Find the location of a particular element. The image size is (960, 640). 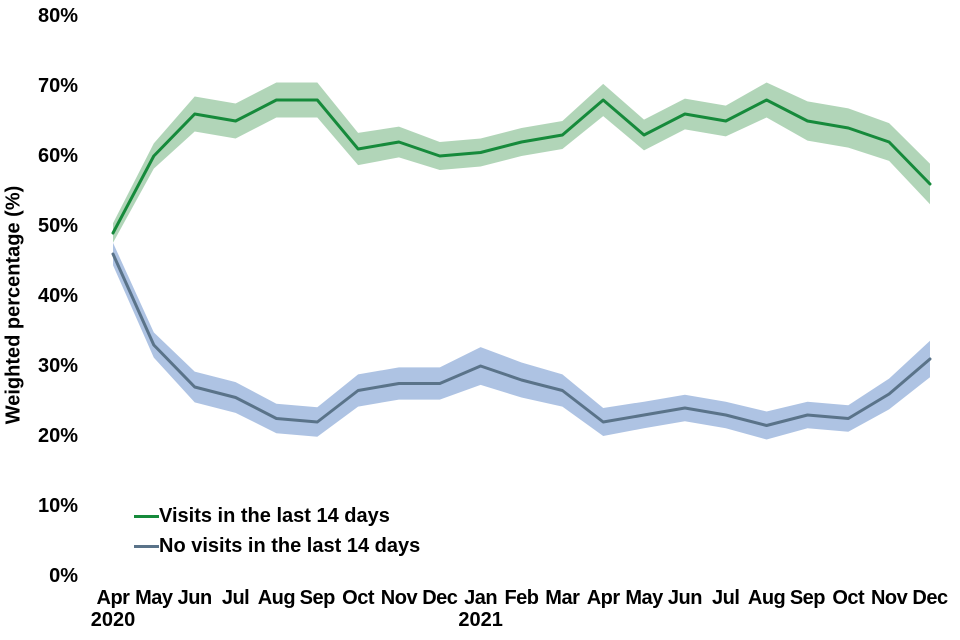

legend-item-no-visits: No visits in the last 14 days is located at coordinates (277, 546).